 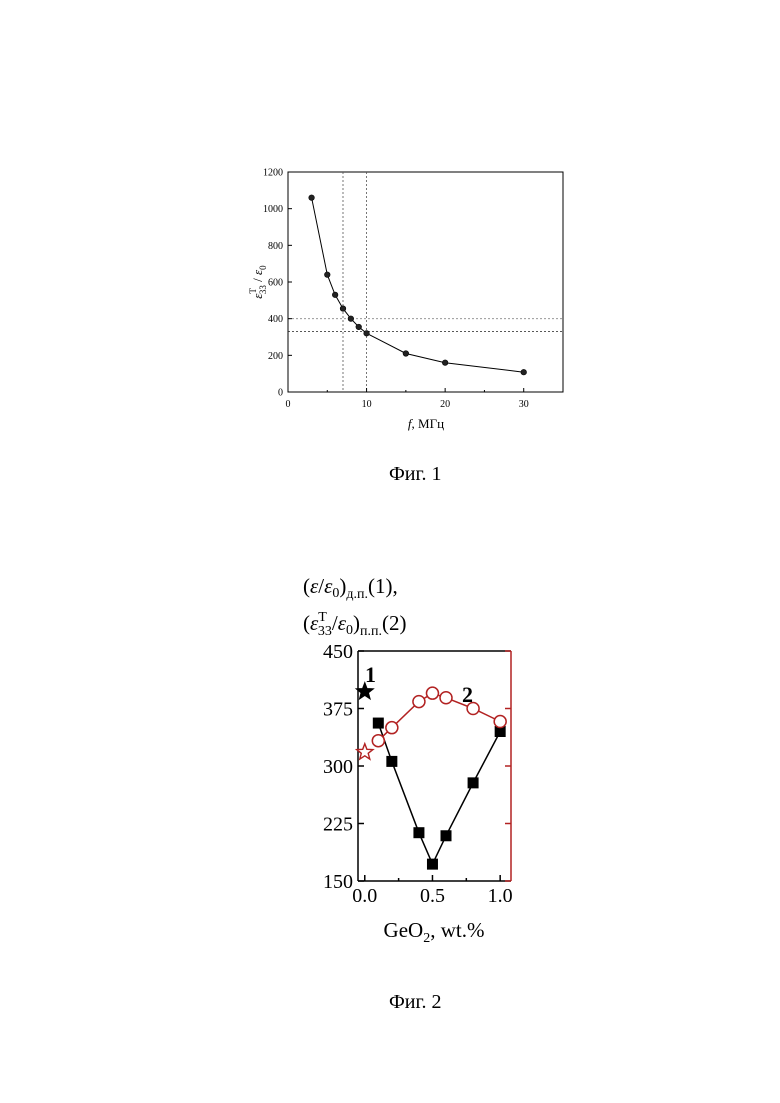 I want to click on chart-2-y-tick-label: 300, so click(x=338, y=767).